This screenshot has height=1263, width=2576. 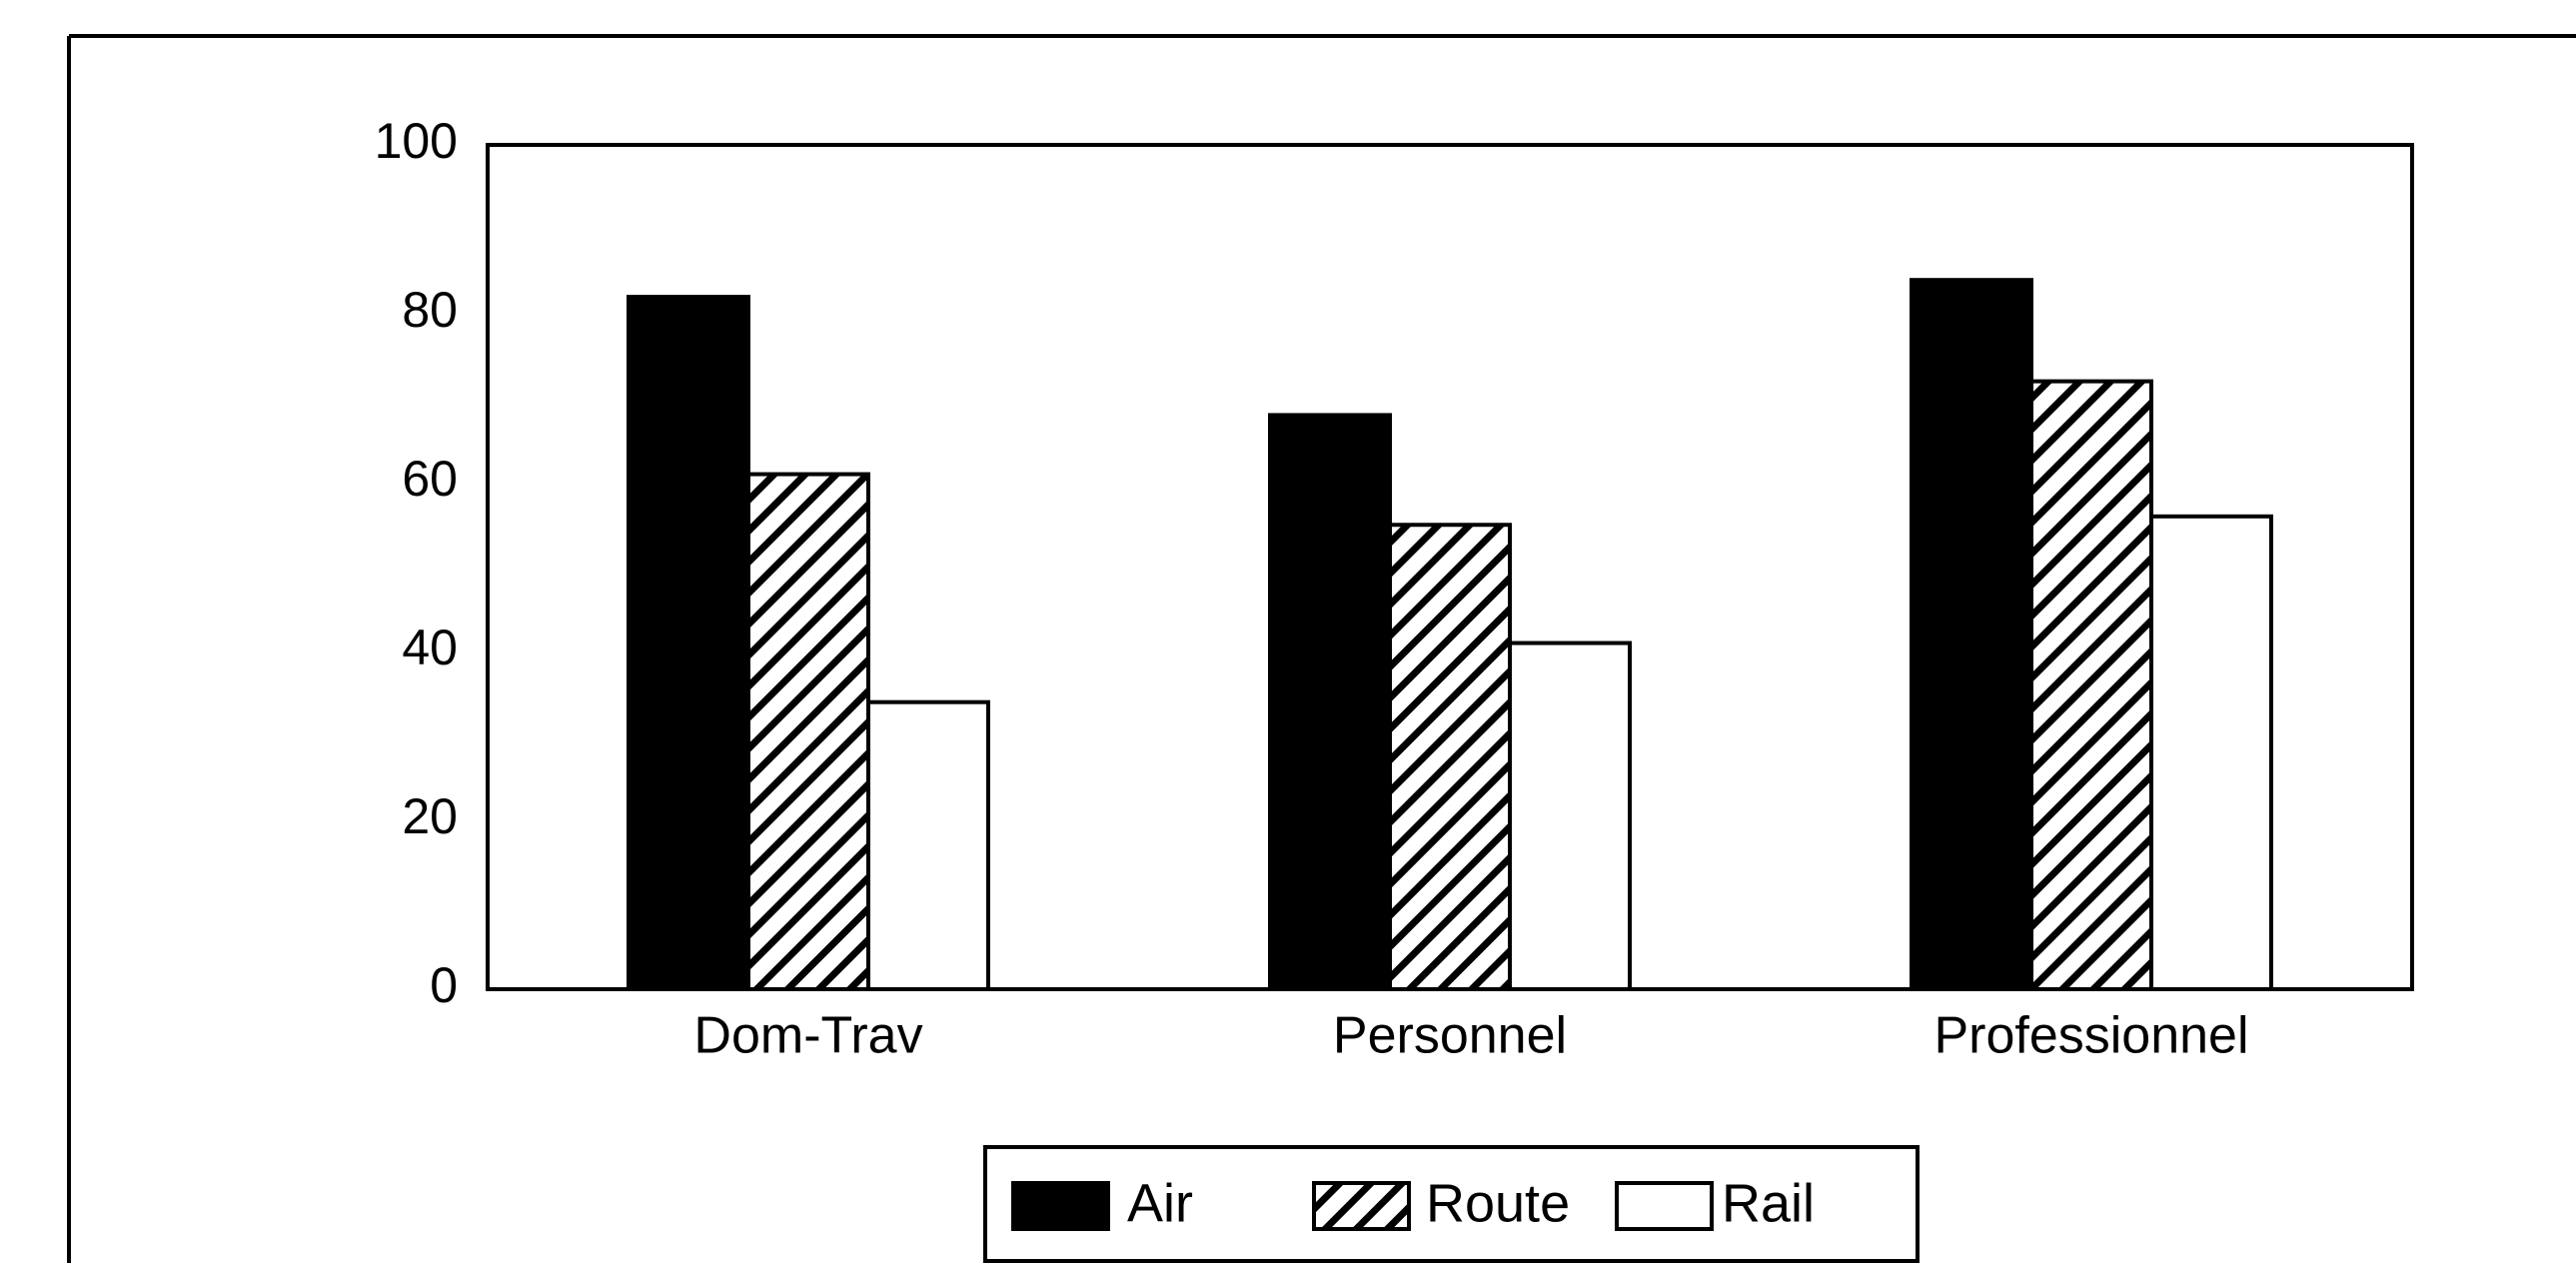 What do you see at coordinates (1768, 1203) in the screenshot?
I see `legend-label: Rail` at bounding box center [1768, 1203].